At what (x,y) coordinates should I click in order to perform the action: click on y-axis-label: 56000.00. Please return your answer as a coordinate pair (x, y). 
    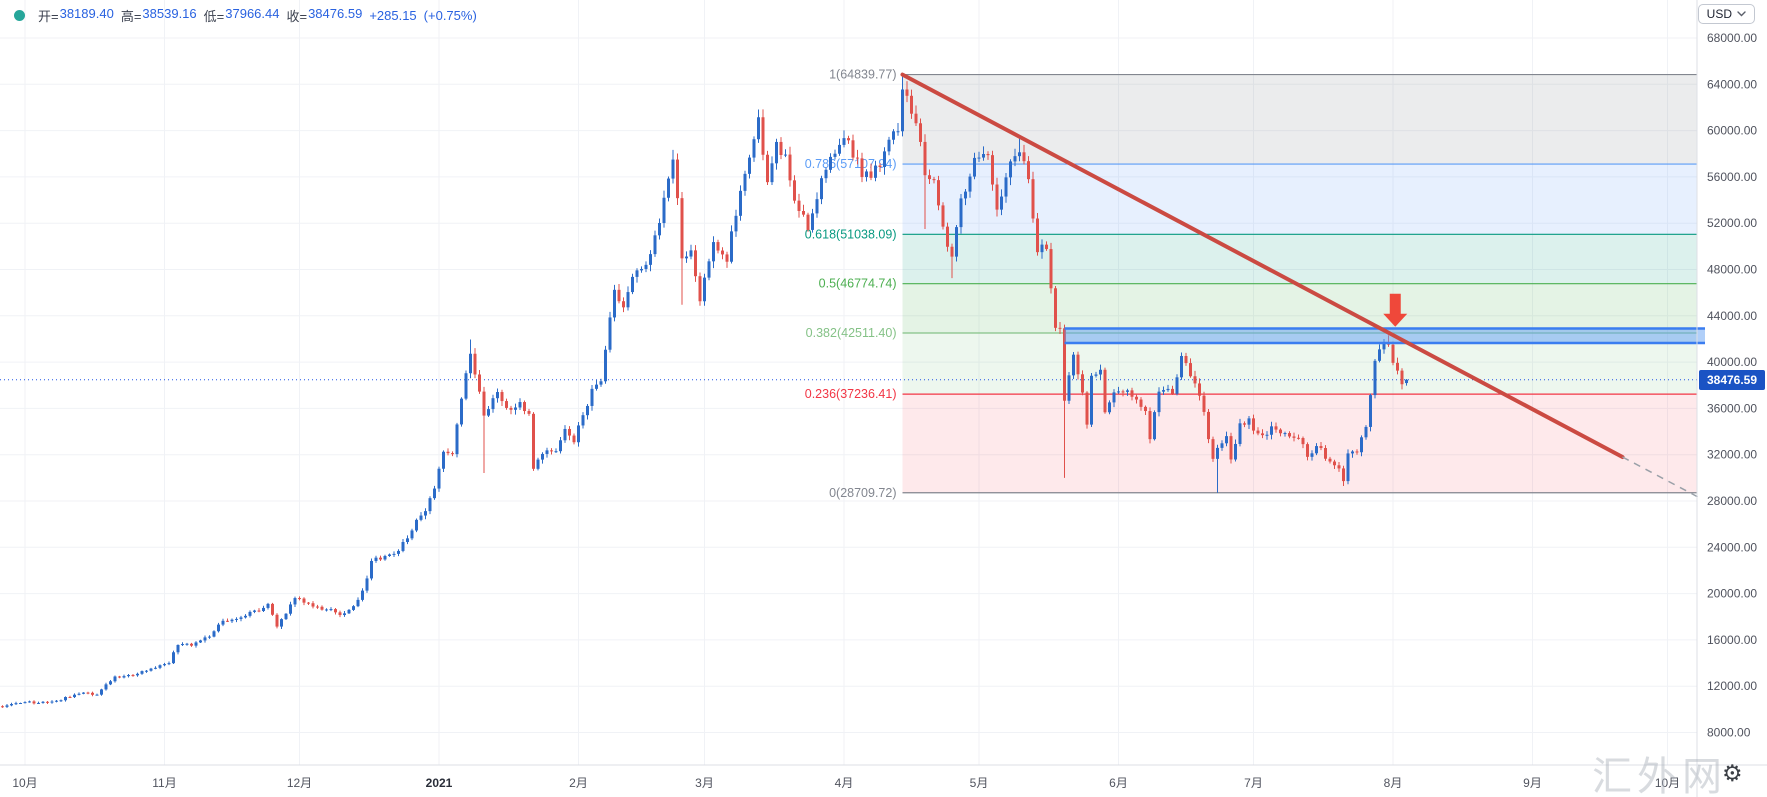
    Looking at the image, I should click on (1732, 177).